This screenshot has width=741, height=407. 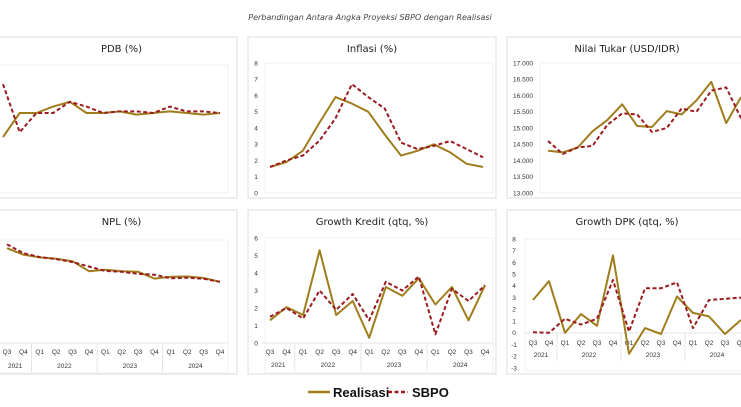 What do you see at coordinates (523, 177) in the screenshot?
I see `y-tick-label: 13.500` at bounding box center [523, 177].